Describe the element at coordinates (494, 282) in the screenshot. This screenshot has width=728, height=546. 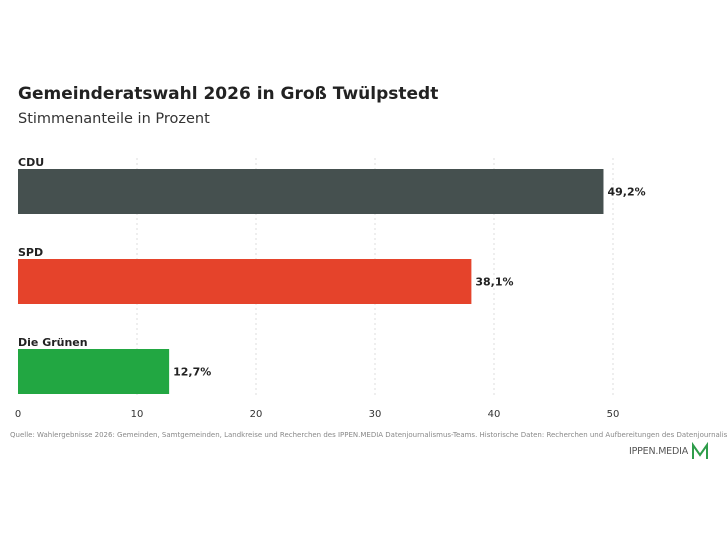
I see `value-label: 38,1%` at that location.